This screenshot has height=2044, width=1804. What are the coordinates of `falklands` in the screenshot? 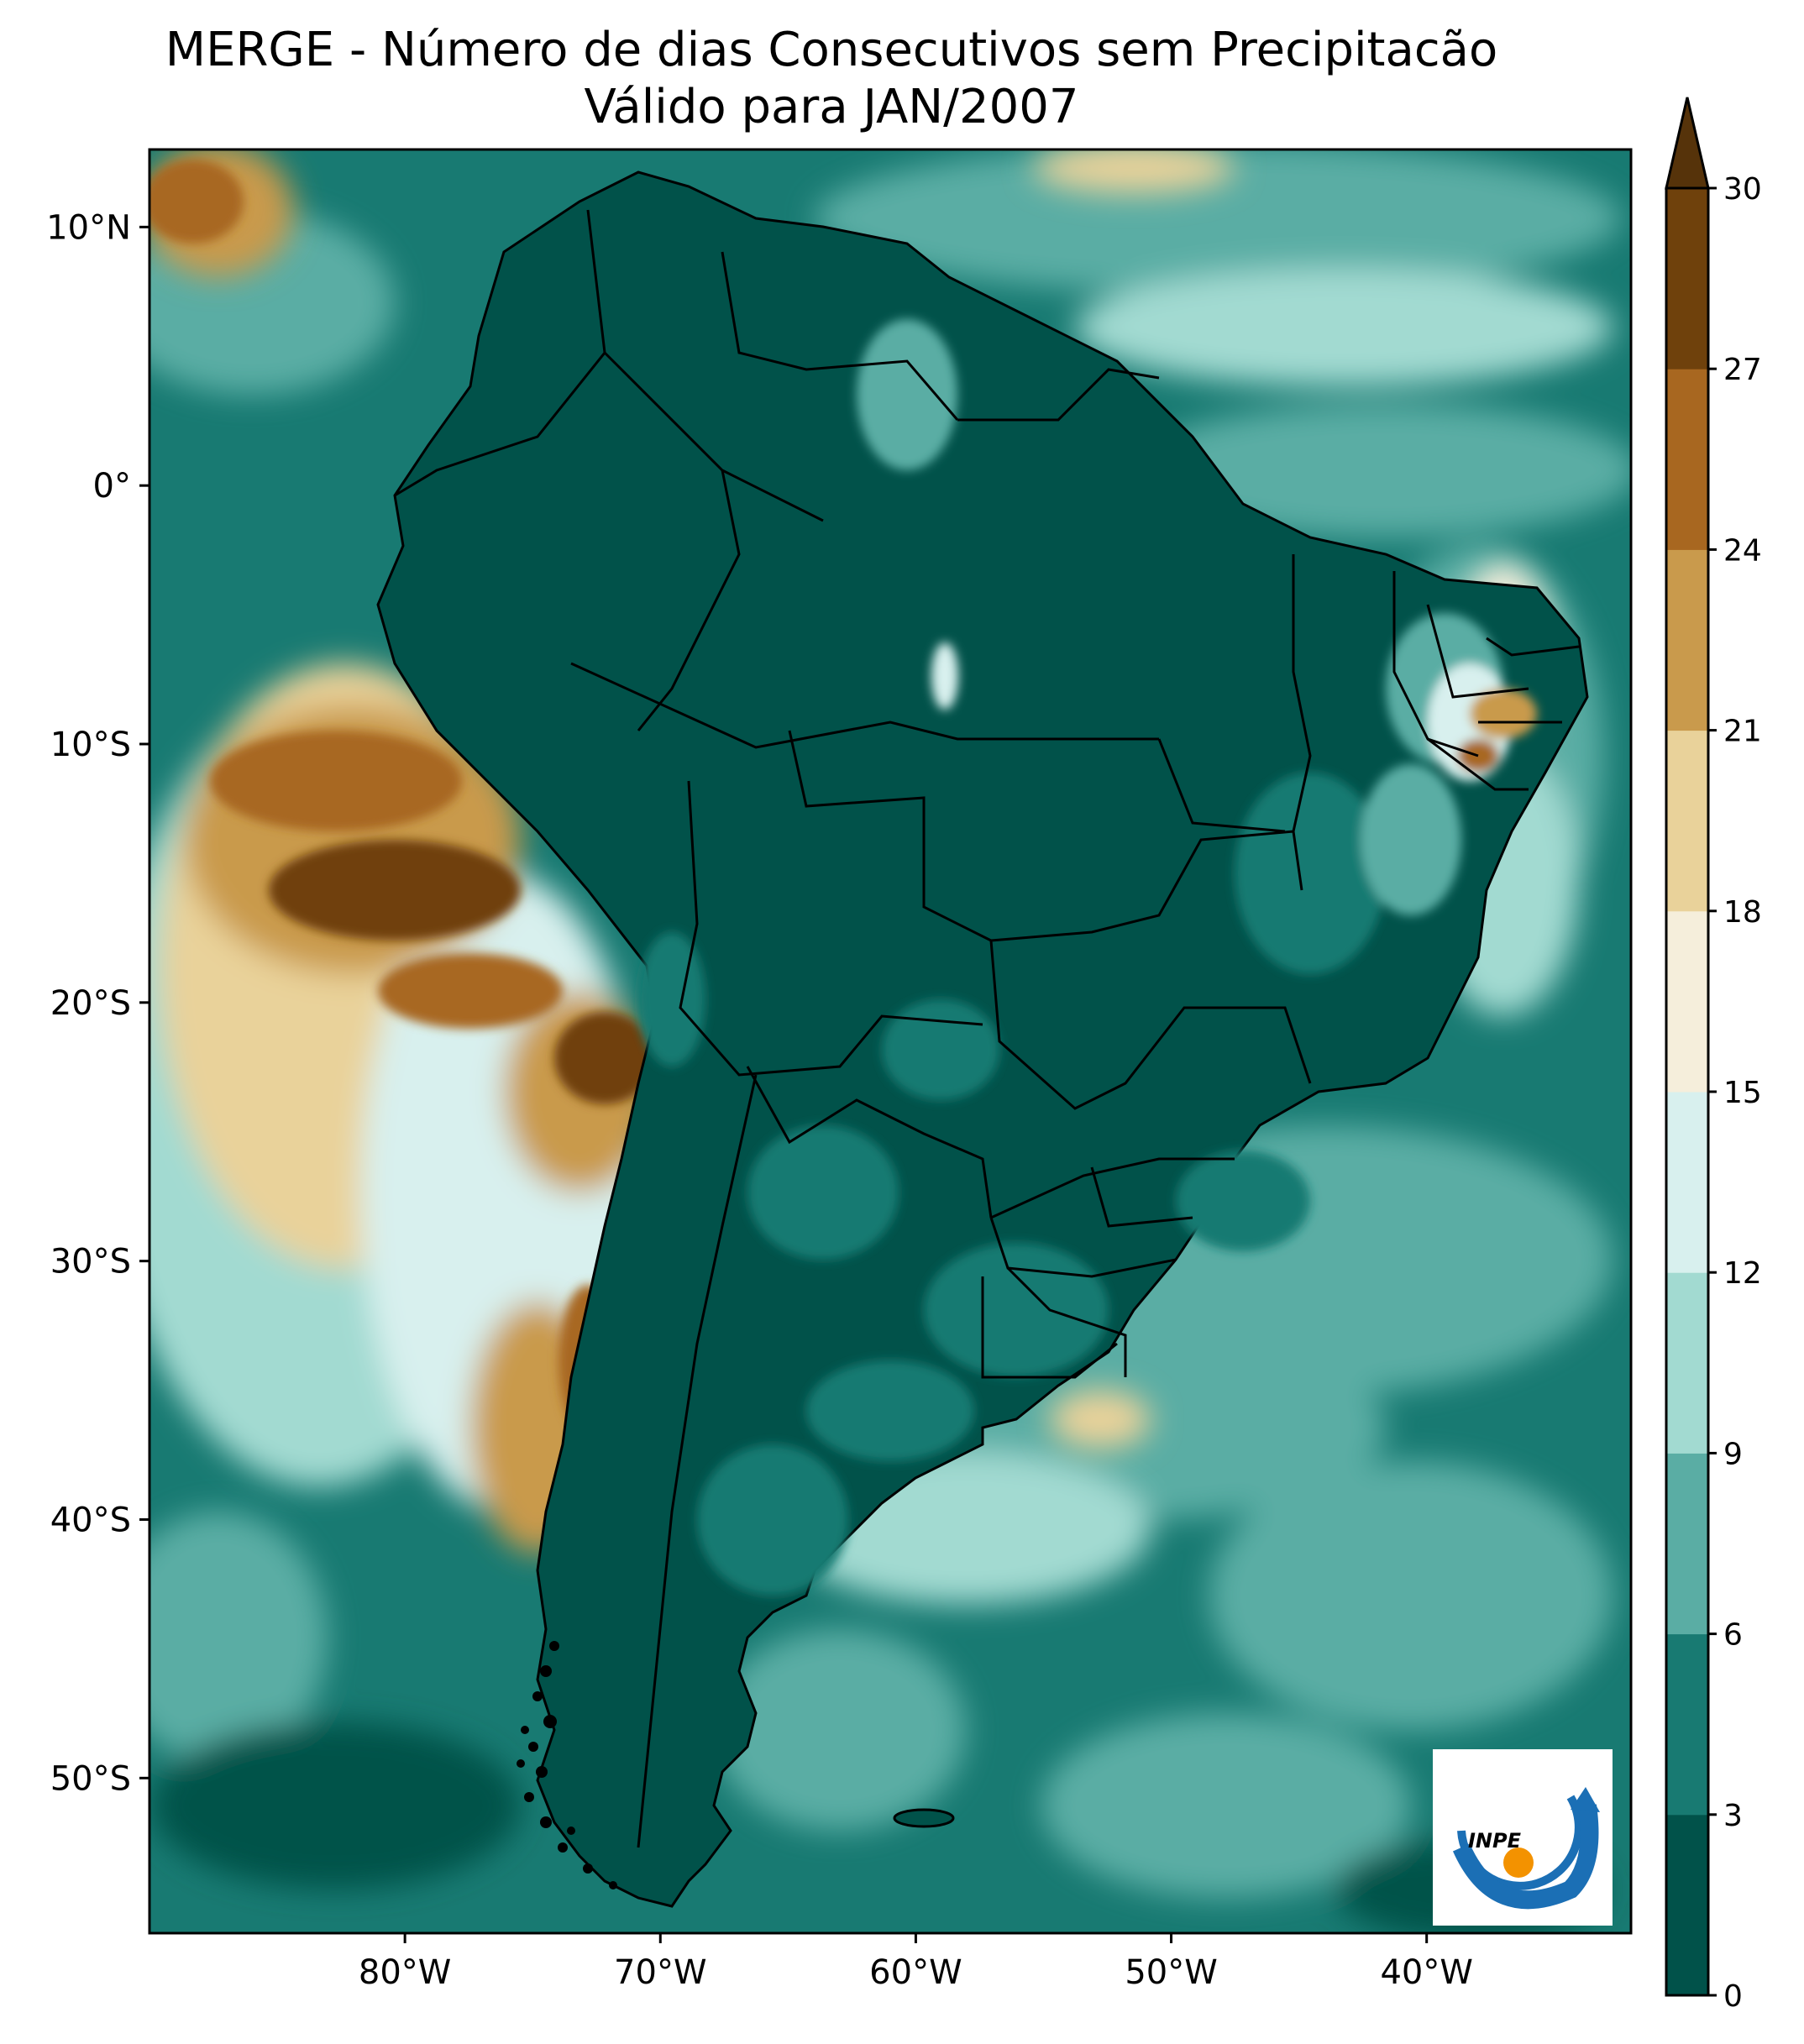 It's located at (924, 1818).